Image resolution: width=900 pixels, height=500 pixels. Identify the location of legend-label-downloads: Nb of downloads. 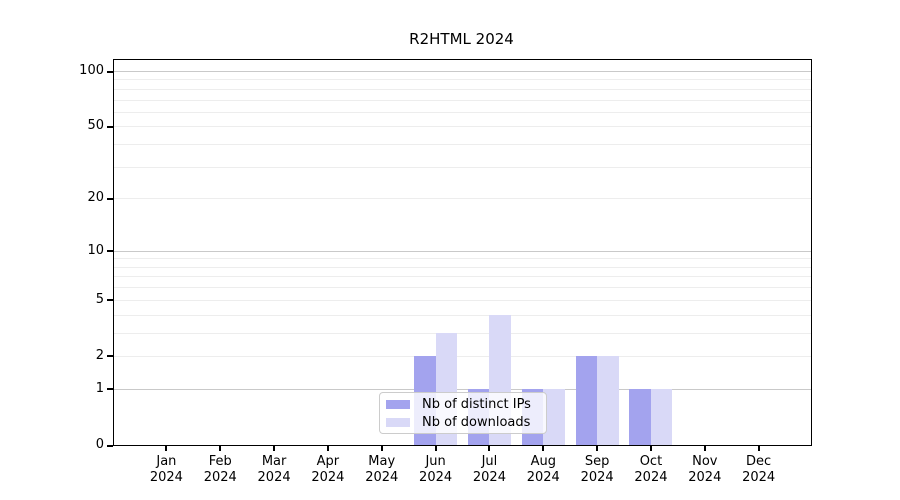
(476, 422).